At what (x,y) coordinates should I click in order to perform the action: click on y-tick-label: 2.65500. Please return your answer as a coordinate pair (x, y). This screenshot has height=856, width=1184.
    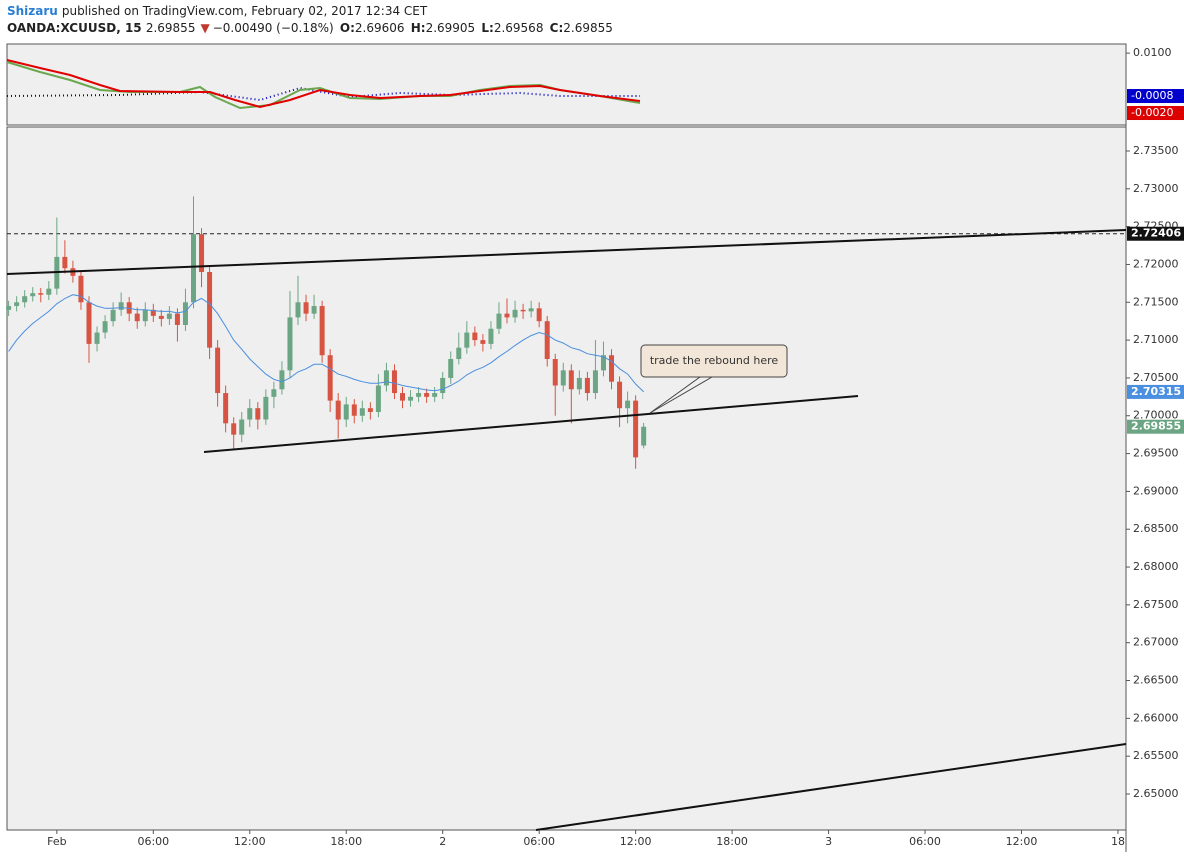
    Looking at the image, I should click on (1156, 755).